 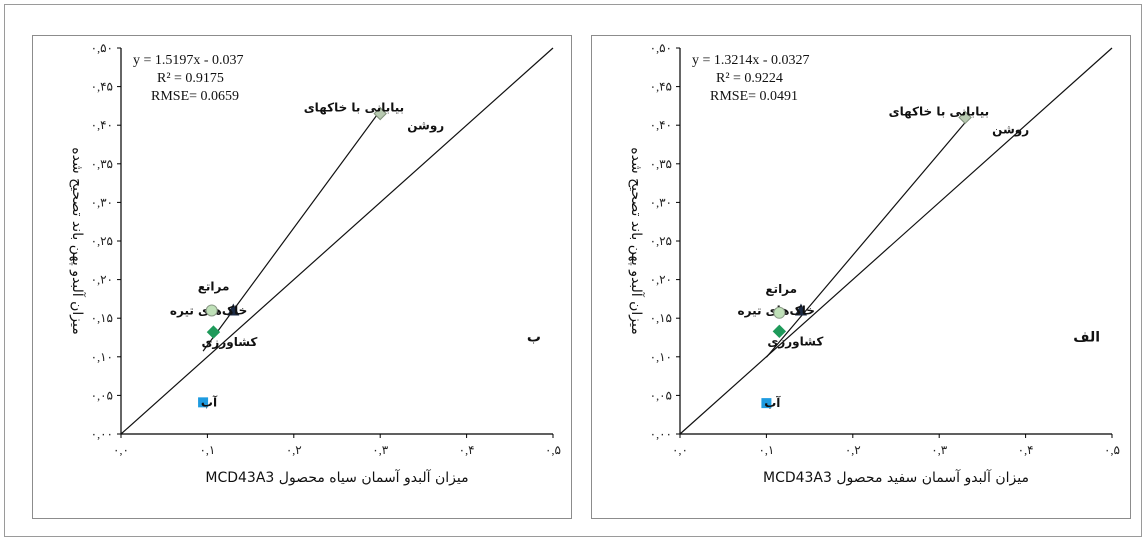 What do you see at coordinates (336, 477) in the screenshot?
I see `x-axis-title: میزان آلبدو آسمان سیاه محصول MCD43A3` at bounding box center [336, 477].